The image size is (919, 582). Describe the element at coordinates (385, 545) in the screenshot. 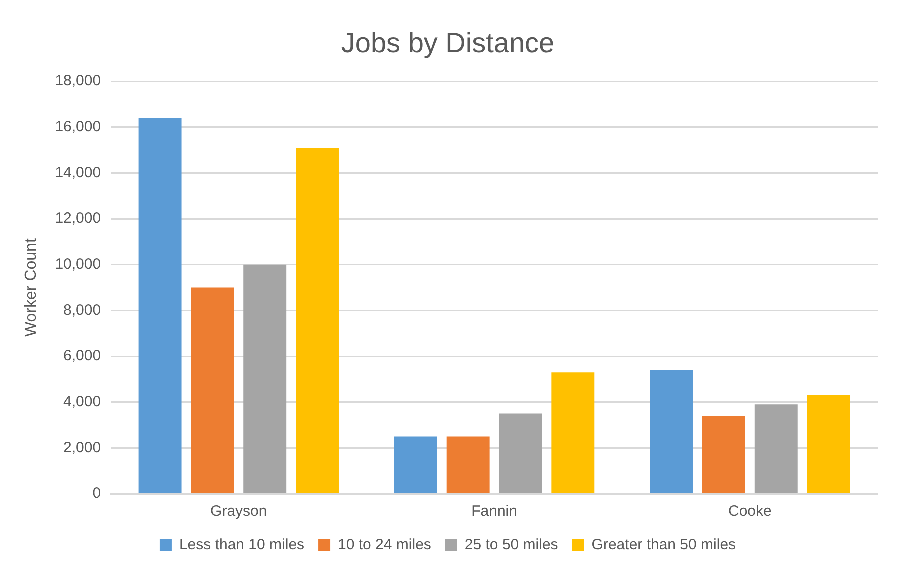

I see `legend-label: 10 to 24 miles` at that location.